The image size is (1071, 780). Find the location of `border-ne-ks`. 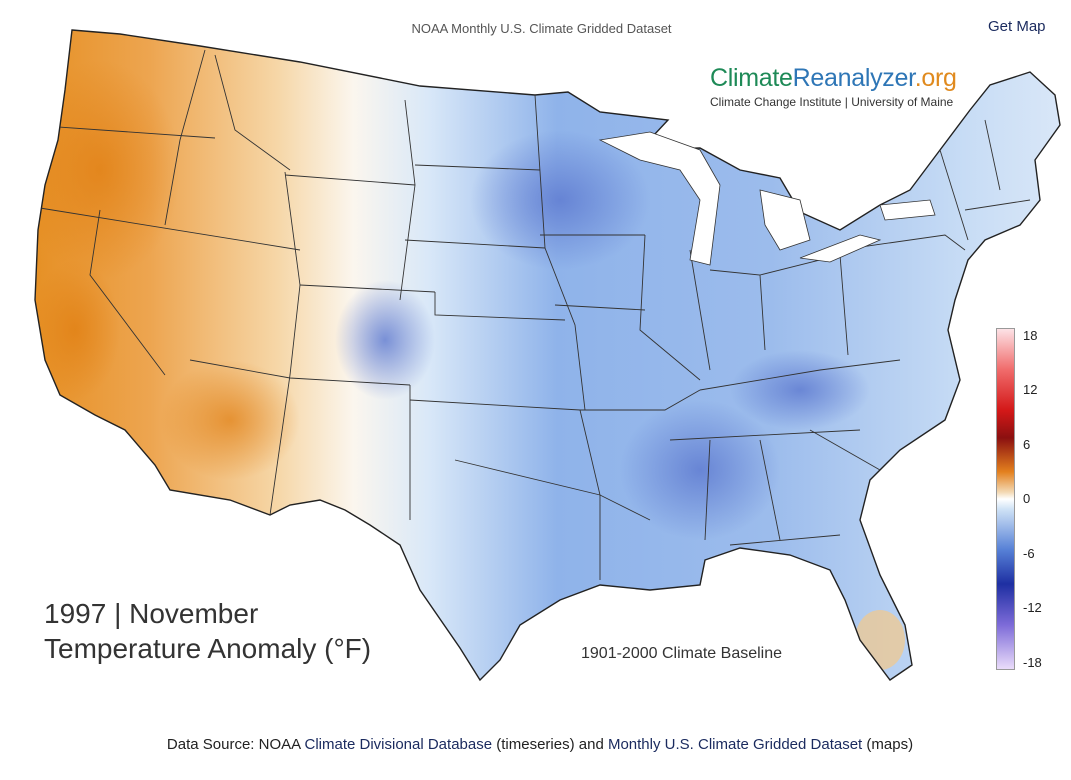

border-ne-ks is located at coordinates (500, 306).